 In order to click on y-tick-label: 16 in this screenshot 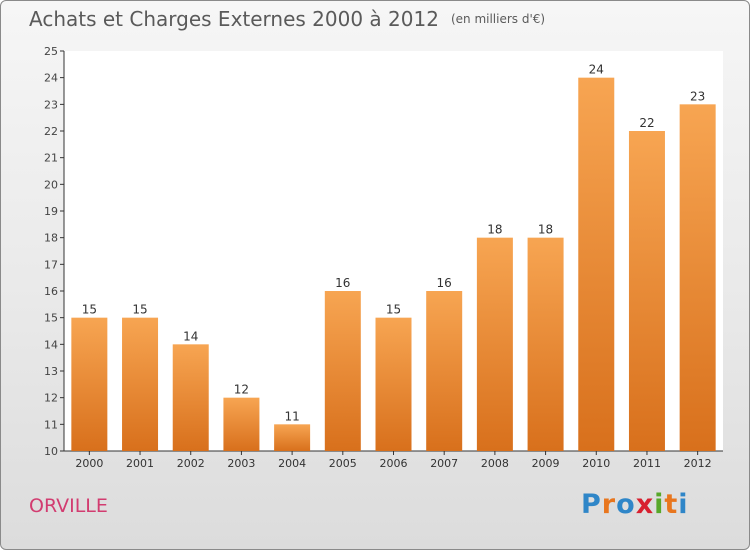, I will do `click(51, 291)`.